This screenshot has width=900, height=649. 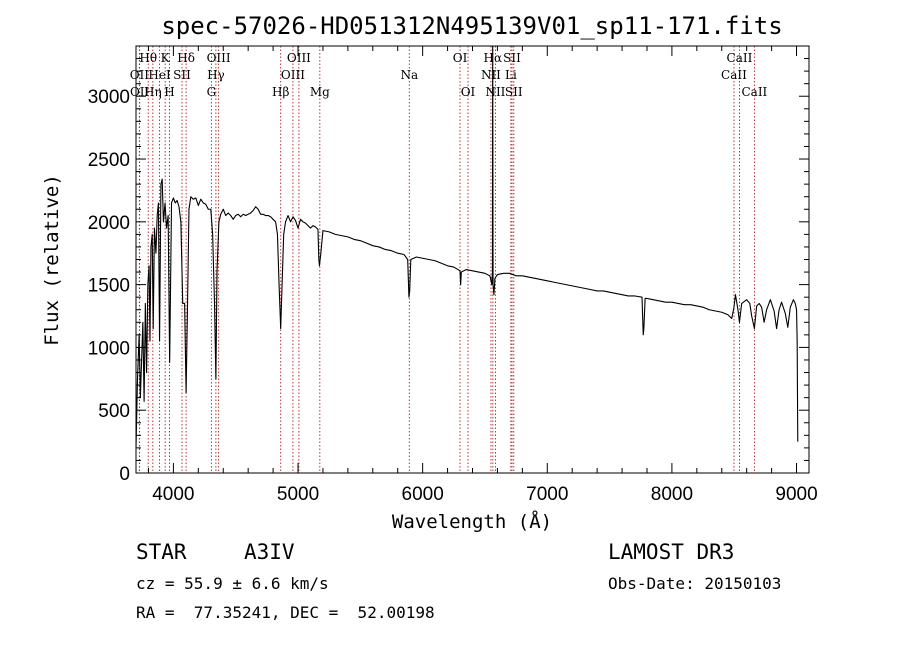 I want to click on marker-label-24: SII, so click(x=514, y=92).